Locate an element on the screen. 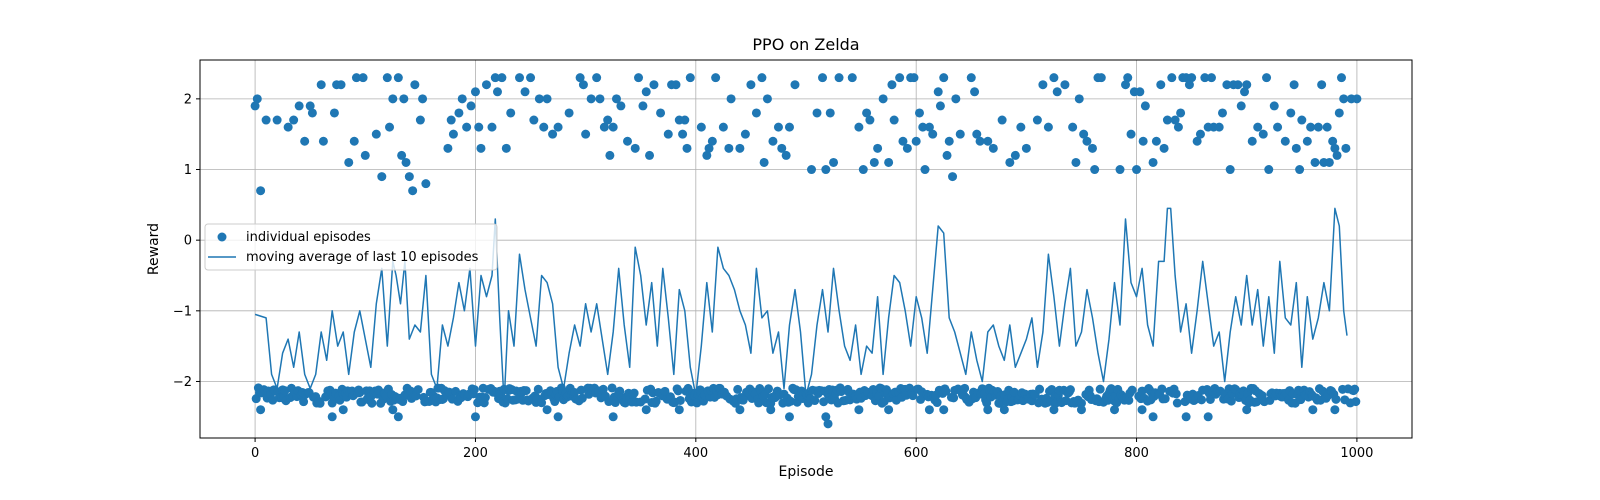 The width and height of the screenshot is (1600, 500). x-tick-label: 200 is located at coordinates (475, 453).